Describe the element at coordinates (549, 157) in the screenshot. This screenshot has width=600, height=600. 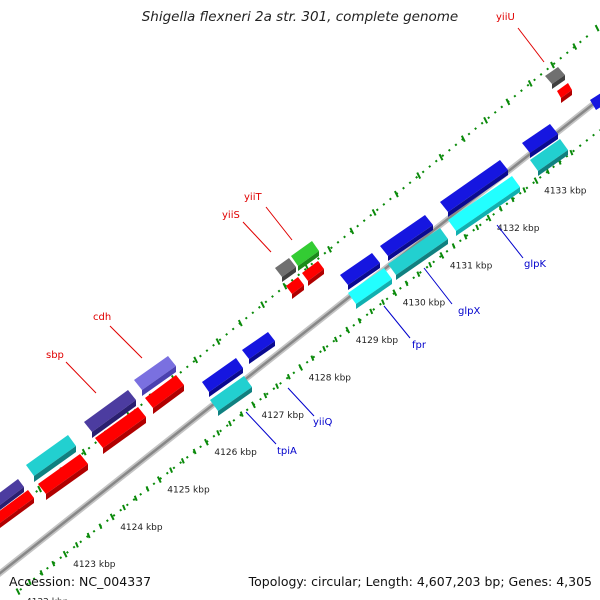
I see `gene-block-cyan-right` at that location.